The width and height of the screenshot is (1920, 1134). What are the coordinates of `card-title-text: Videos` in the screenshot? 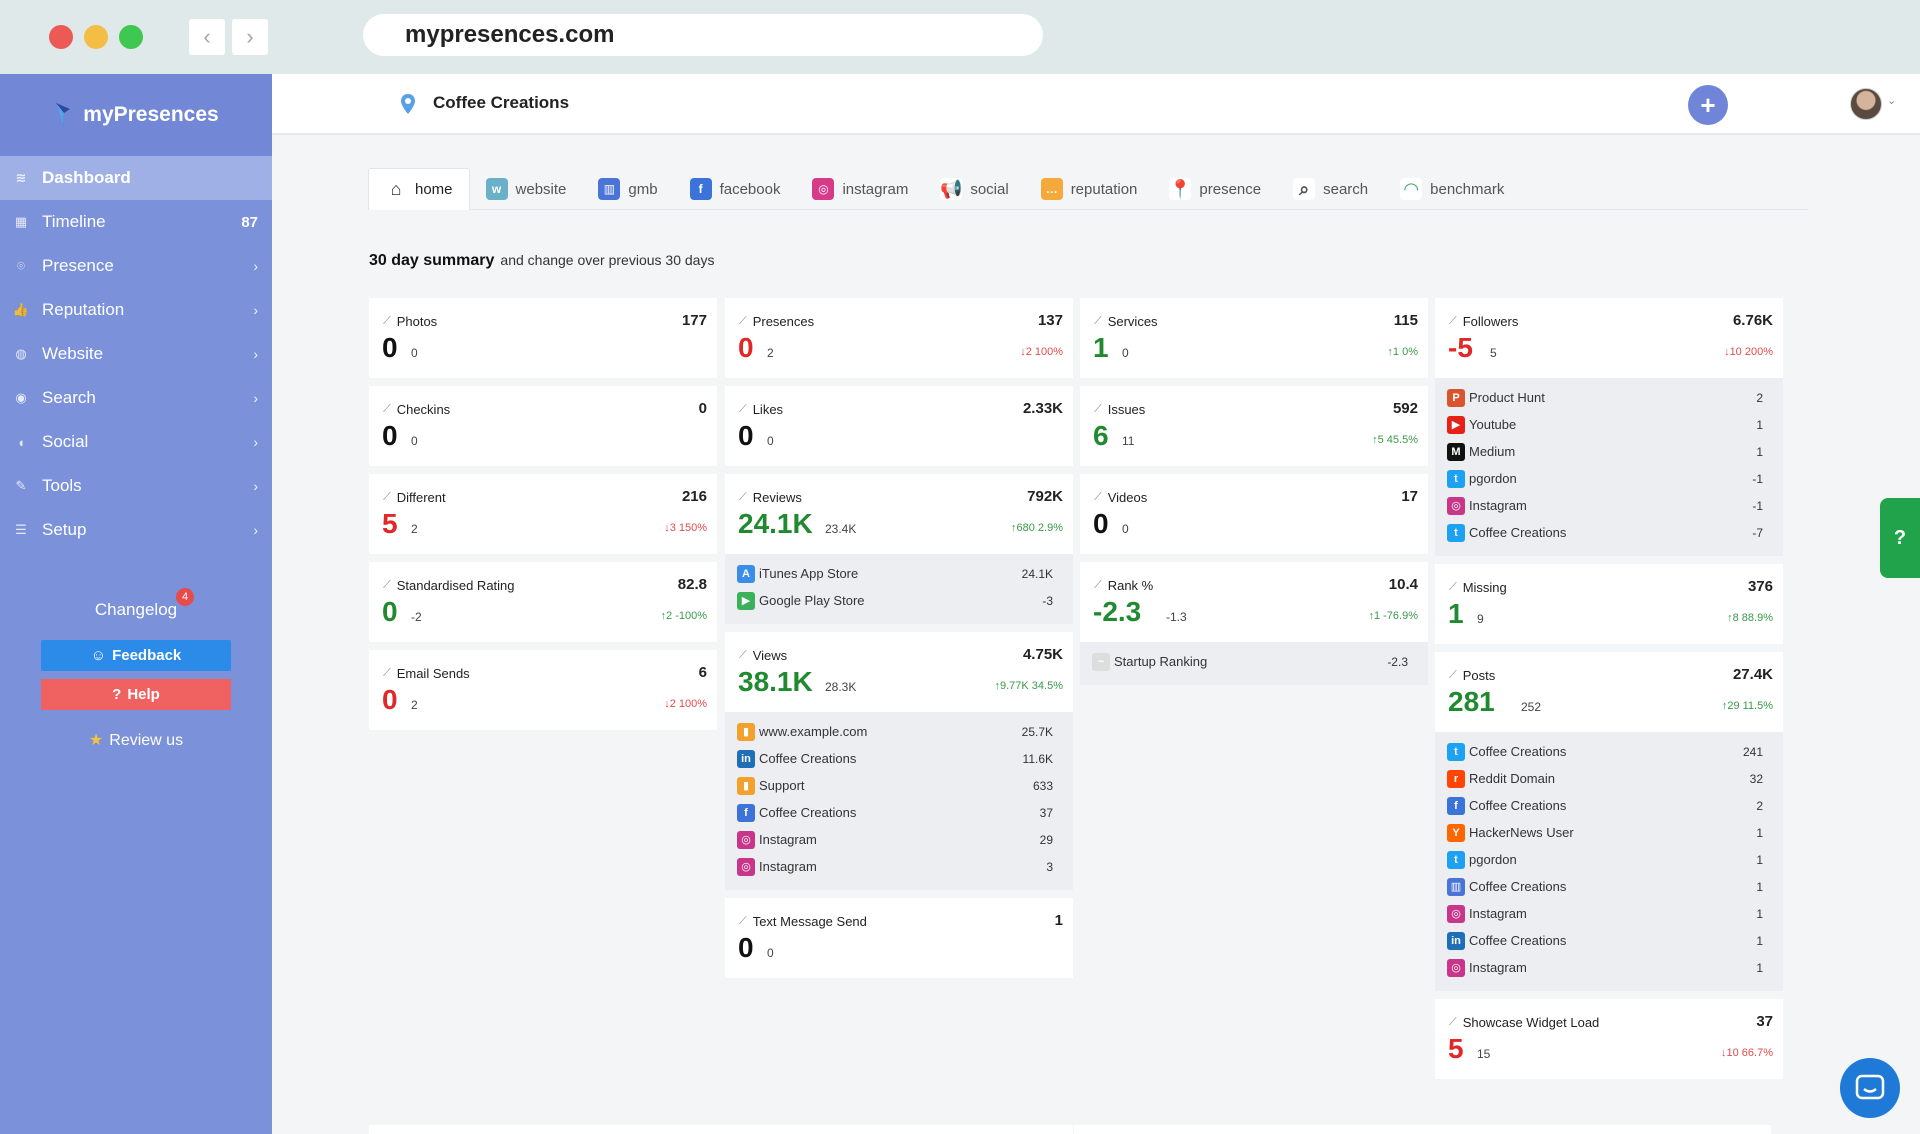 It's located at (1127, 497).